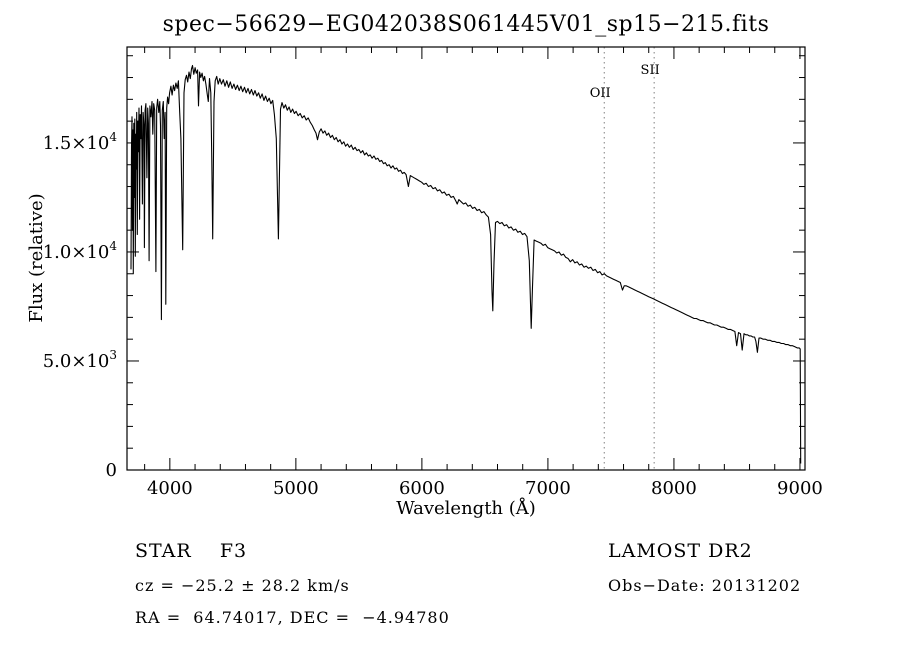  What do you see at coordinates (170, 488) in the screenshot?
I see `x-tick-label: 4000` at bounding box center [170, 488].